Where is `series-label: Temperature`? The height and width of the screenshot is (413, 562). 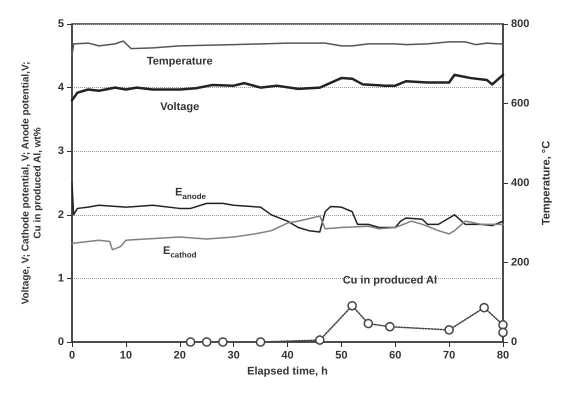 series-label: Temperature is located at coordinates (179, 61).